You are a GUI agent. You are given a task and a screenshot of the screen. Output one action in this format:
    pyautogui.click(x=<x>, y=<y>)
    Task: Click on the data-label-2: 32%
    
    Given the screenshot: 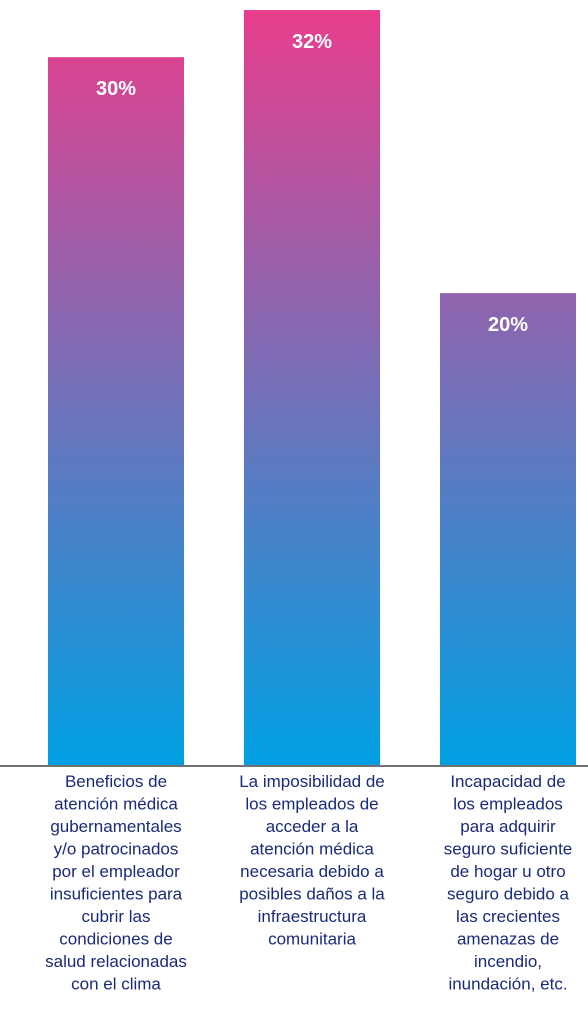 What is the action you would take?
    pyautogui.click(x=312, y=42)
    